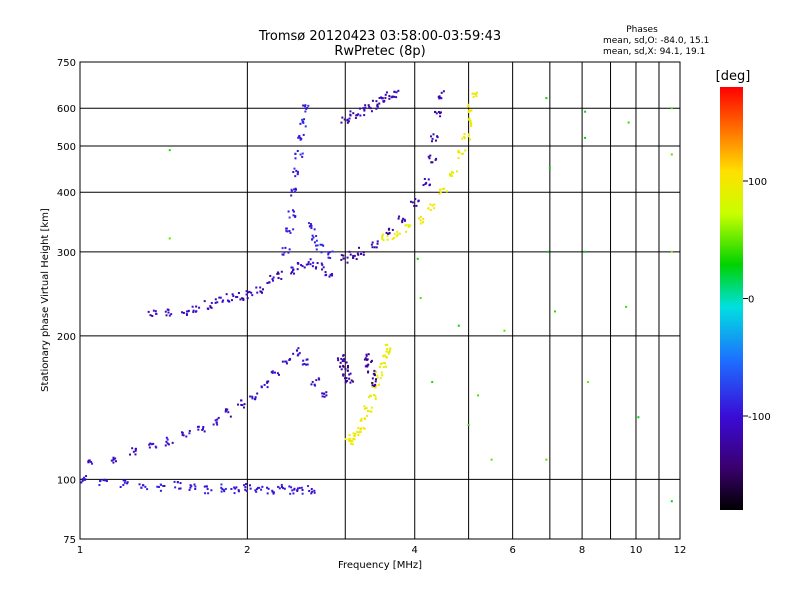  Describe the element at coordinates (370, 106) in the screenshot. I see `trace-f-spread-high` at that location.